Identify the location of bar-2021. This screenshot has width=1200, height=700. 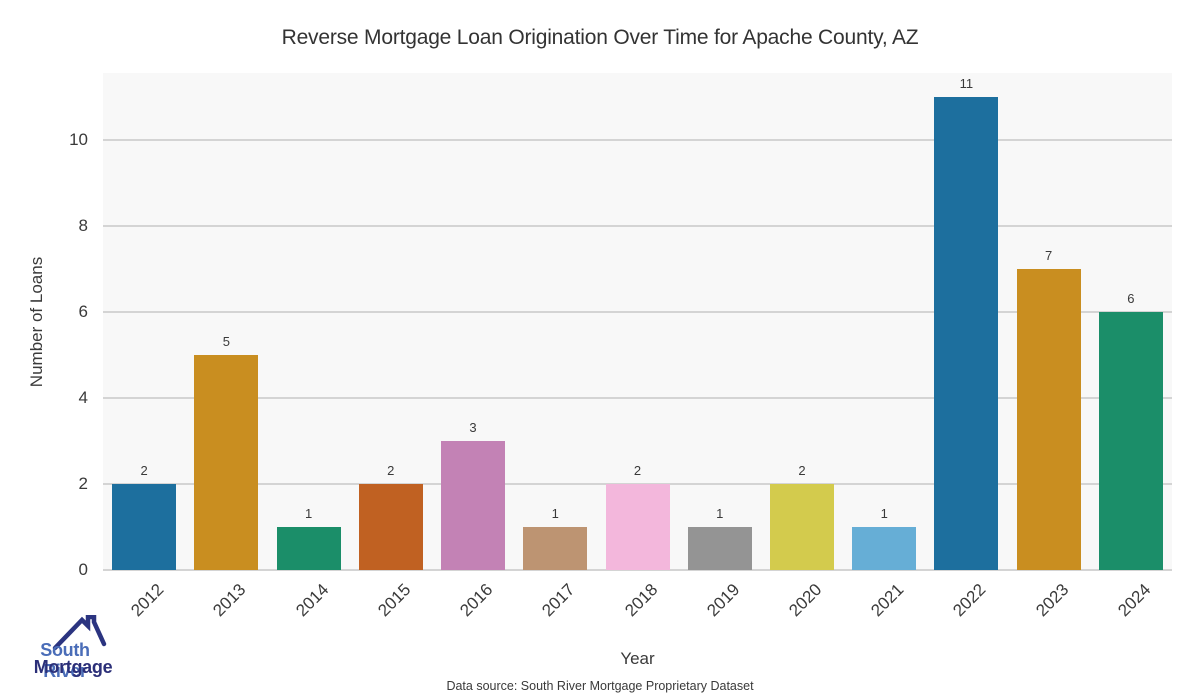
(884, 548).